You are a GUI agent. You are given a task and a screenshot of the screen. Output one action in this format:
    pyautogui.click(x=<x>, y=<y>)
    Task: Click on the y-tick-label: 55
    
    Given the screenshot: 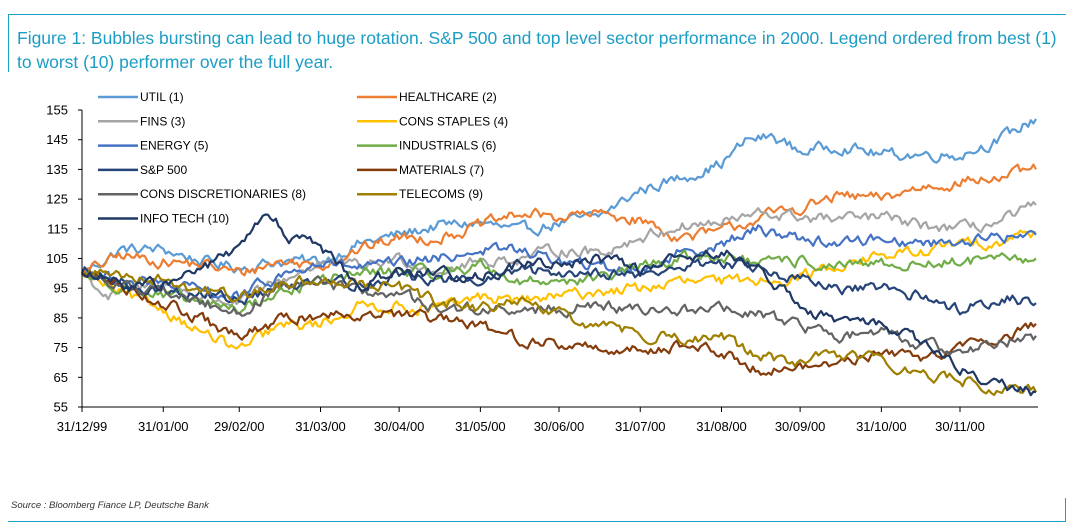 What is the action you would take?
    pyautogui.click(x=61, y=407)
    